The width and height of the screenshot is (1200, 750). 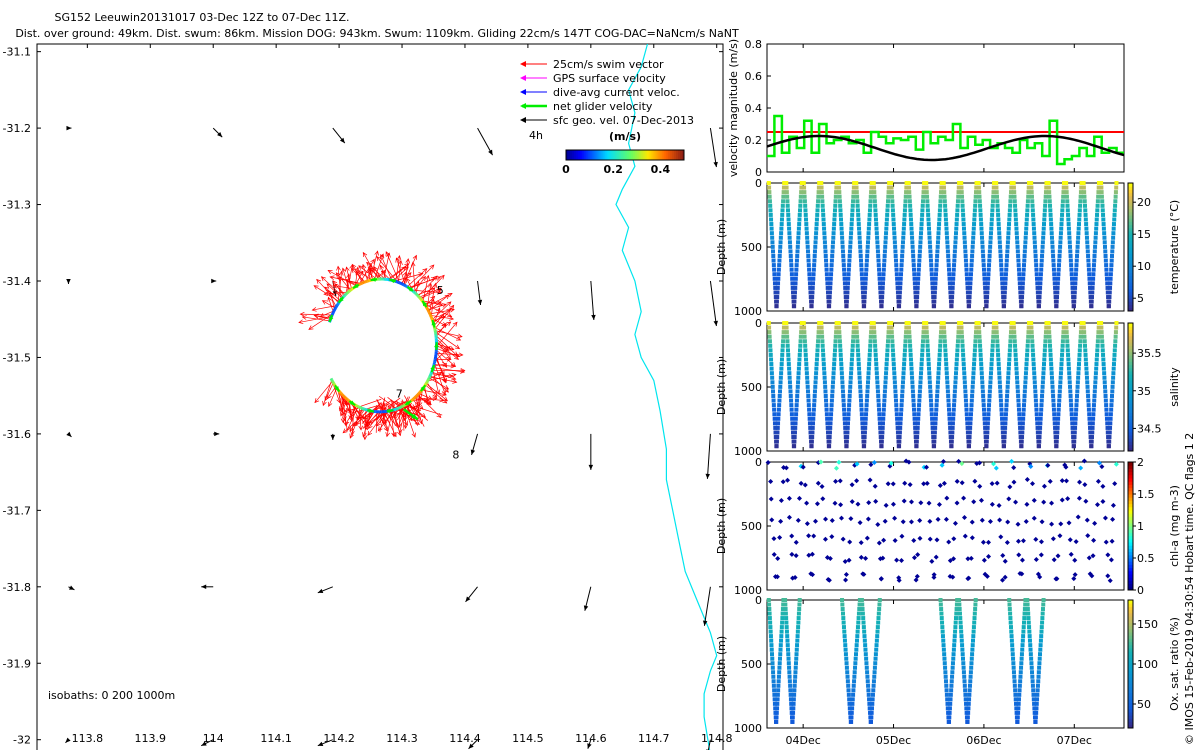 What do you see at coordinates (17, 510) in the screenshot?
I see `map-ytick-6: -31.7` at bounding box center [17, 510].